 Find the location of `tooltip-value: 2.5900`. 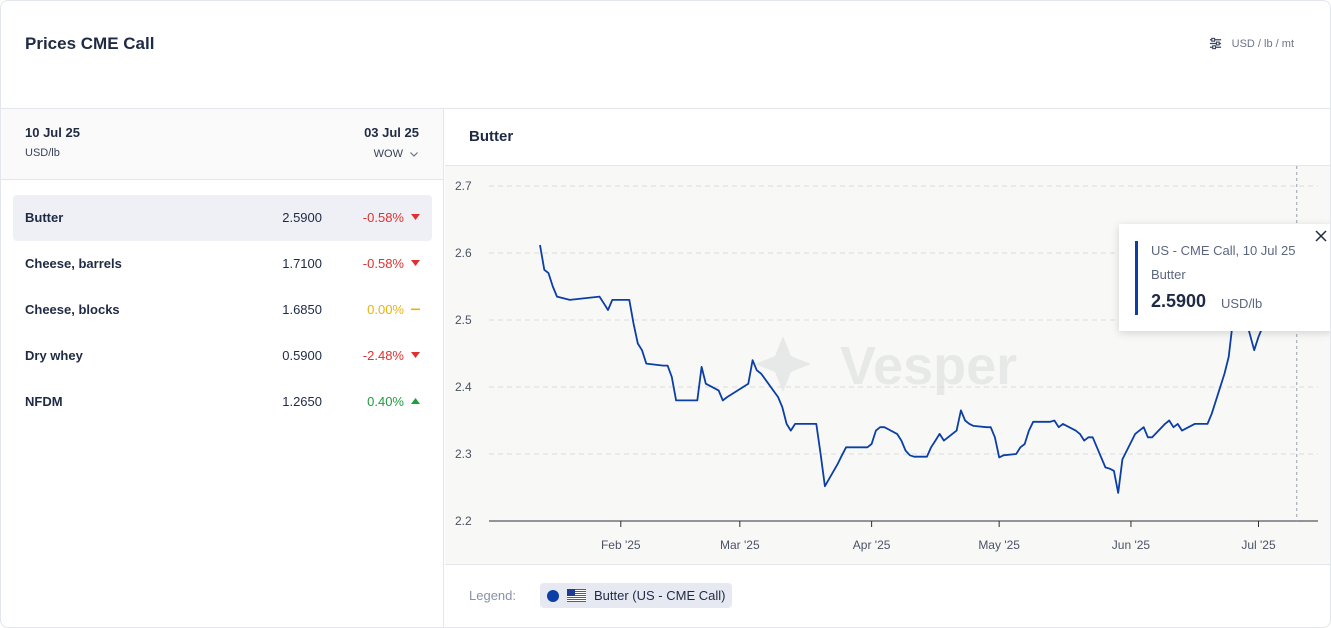

tooltip-value: 2.5900 is located at coordinates (1179, 301).